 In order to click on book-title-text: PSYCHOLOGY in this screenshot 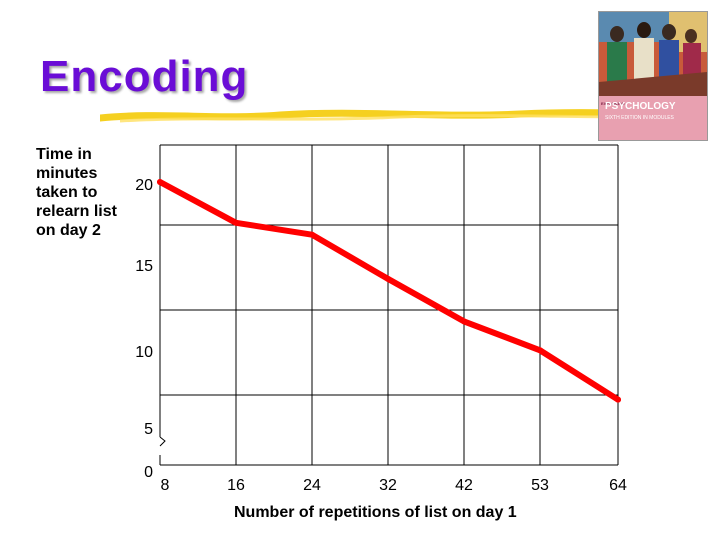, I will do `click(640, 106)`.